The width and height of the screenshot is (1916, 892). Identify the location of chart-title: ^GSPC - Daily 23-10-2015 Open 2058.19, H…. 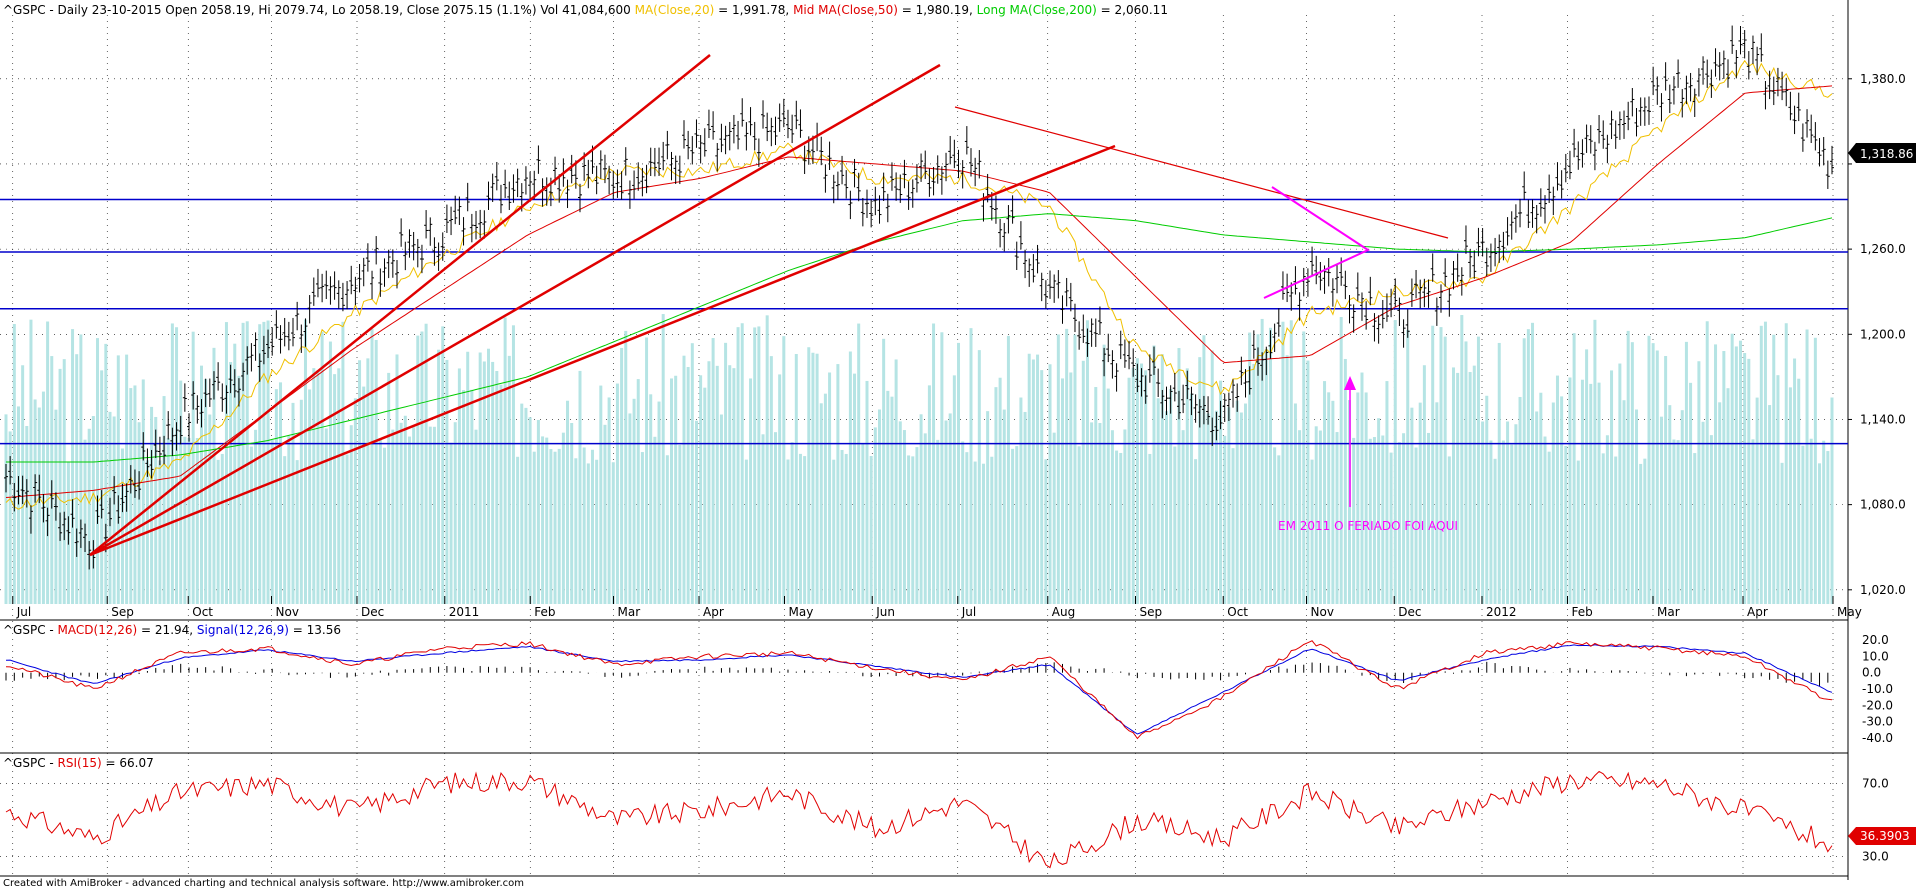
(585, 10).